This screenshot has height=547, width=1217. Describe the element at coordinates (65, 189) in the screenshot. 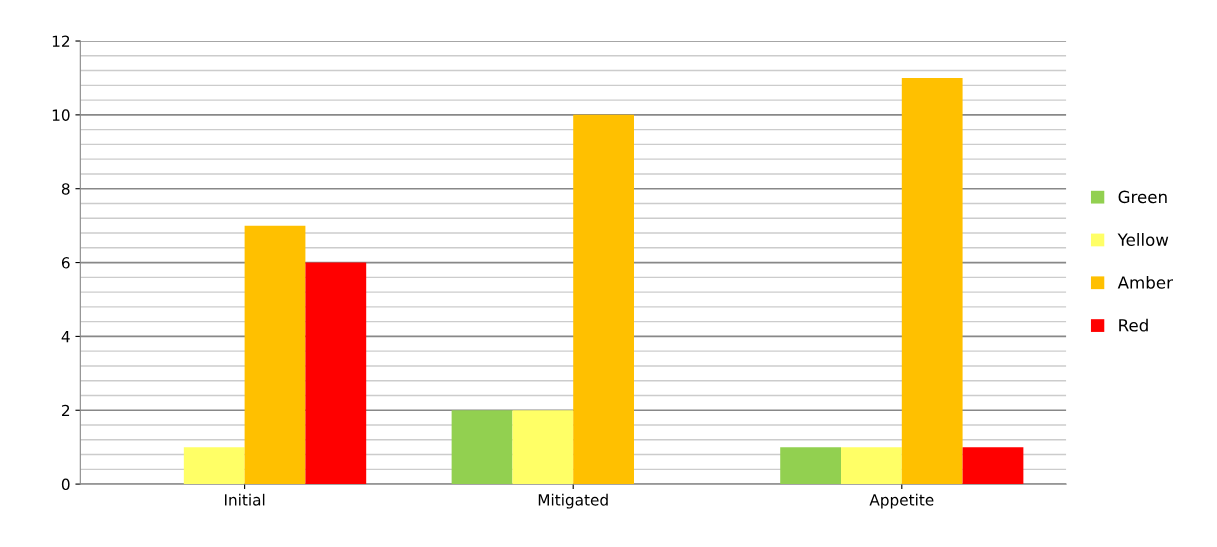

I see `y-tick-label: 8` at that location.